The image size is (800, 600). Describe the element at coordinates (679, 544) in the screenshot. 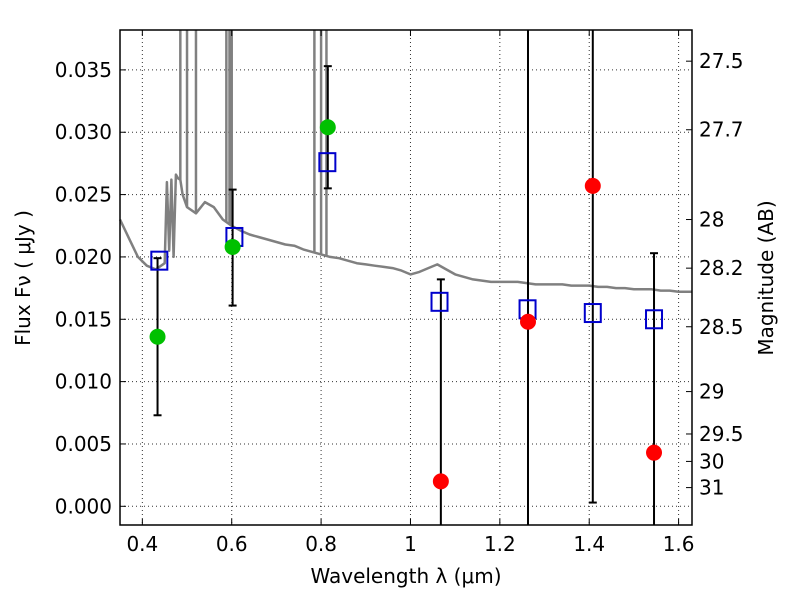

I see `x-tick-label: 1.6` at that location.